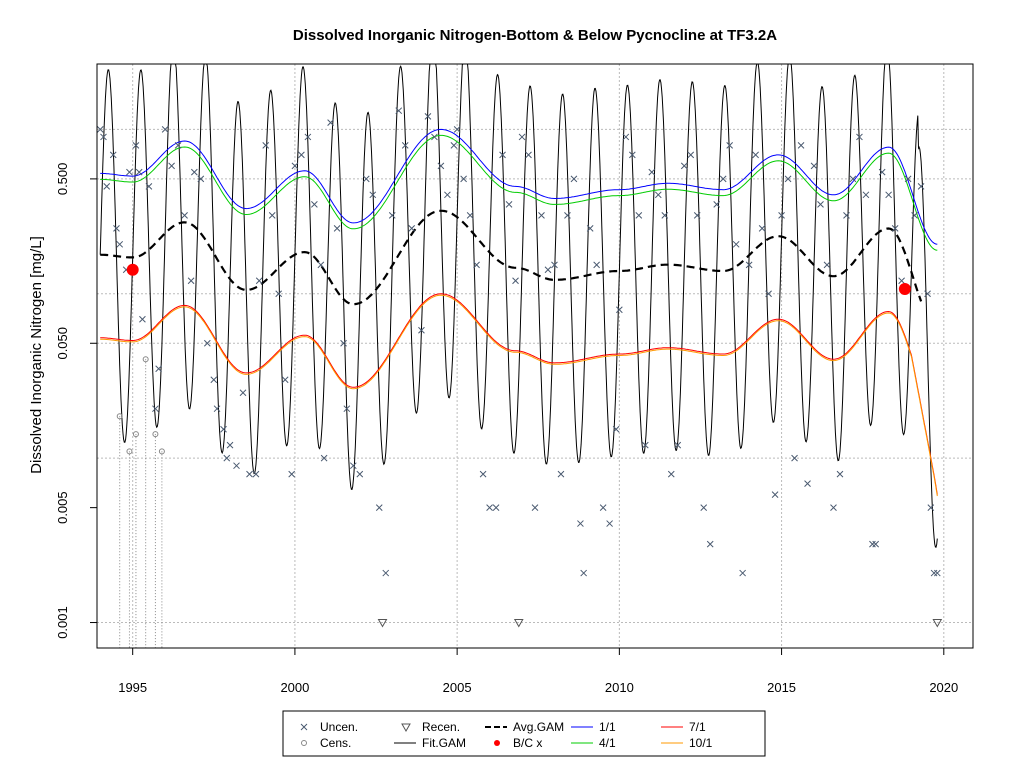 This screenshot has height=768, width=1024. What do you see at coordinates (294, 687) in the screenshot?
I see `x-tick-label: 2000` at bounding box center [294, 687].